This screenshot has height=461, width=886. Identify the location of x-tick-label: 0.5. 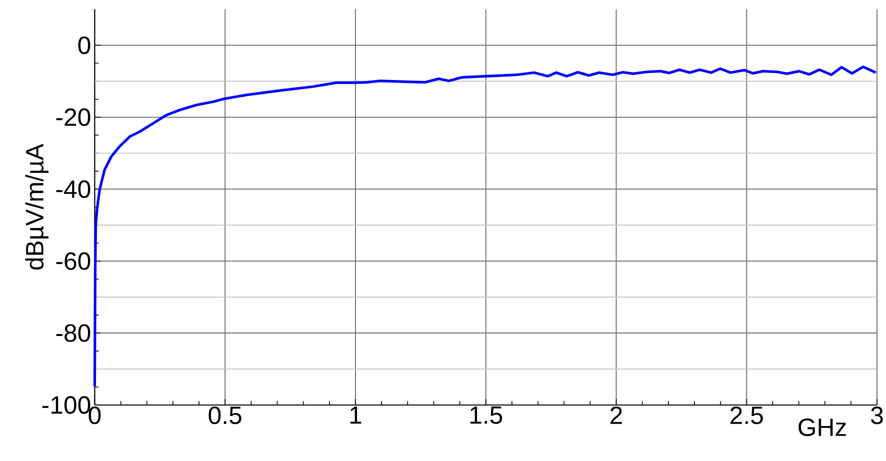
(225, 415).